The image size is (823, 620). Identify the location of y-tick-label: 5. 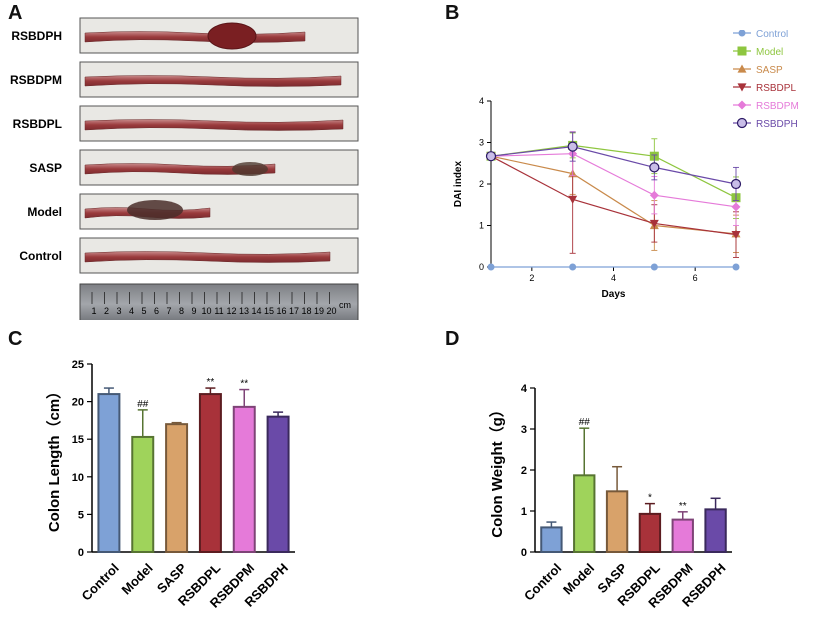
(81, 515).